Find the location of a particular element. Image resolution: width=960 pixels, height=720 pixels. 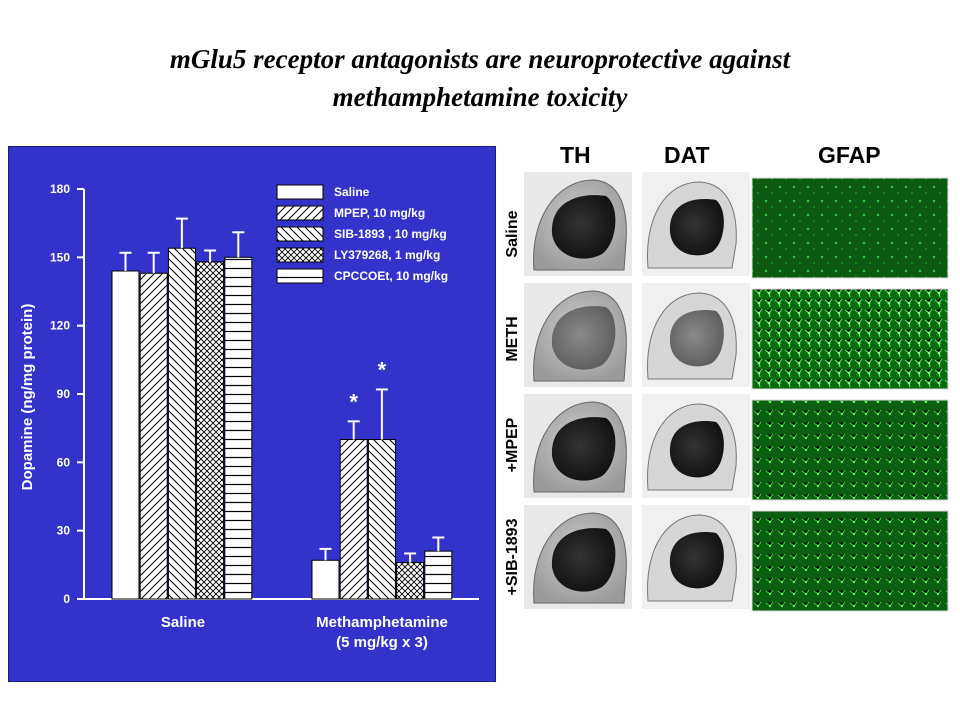

y-tick-label: 180 is located at coordinates (60, 189).